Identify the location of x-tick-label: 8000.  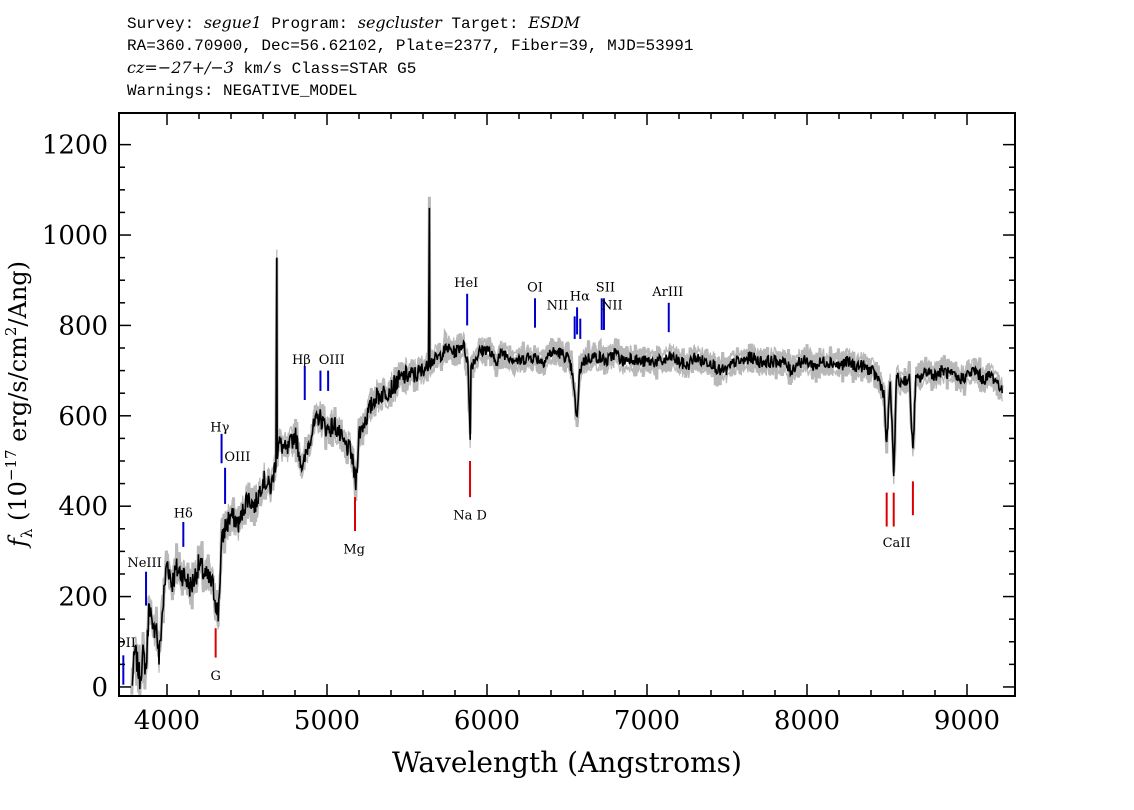
(807, 721).